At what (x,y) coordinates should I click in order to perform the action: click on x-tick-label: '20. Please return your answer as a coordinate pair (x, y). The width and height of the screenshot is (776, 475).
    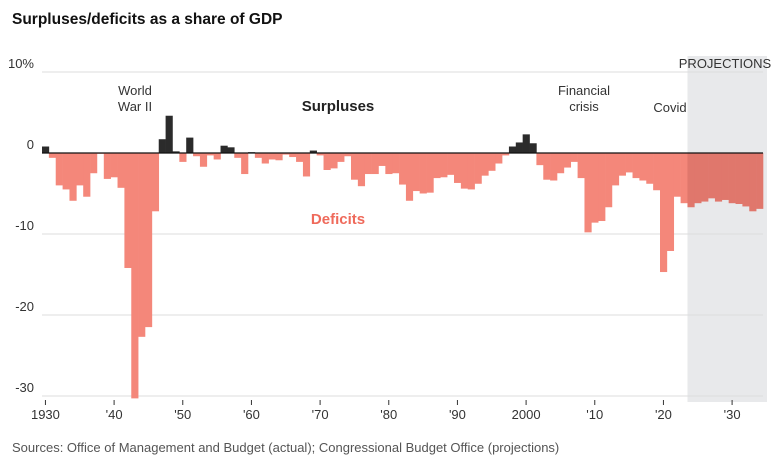
    Looking at the image, I should click on (663, 414).